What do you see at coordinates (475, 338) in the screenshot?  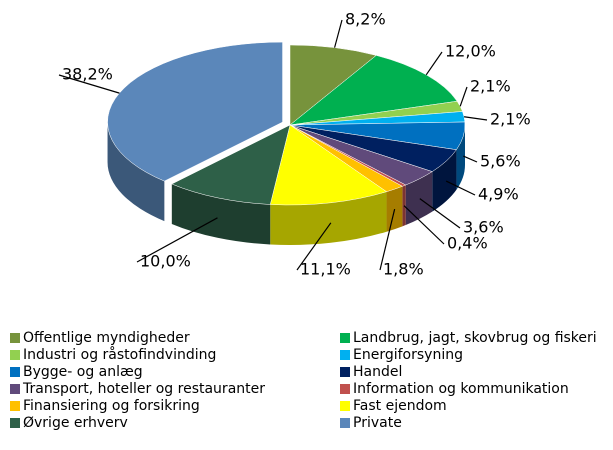 I see `legend-label: Landbrug, jagt, skovbrug og fiskeri` at bounding box center [475, 338].